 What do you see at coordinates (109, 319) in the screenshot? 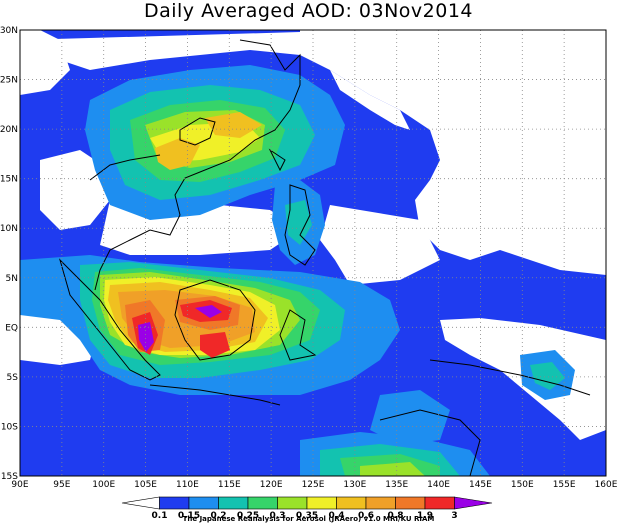
I see `coastline-sumatra` at bounding box center [109, 319].